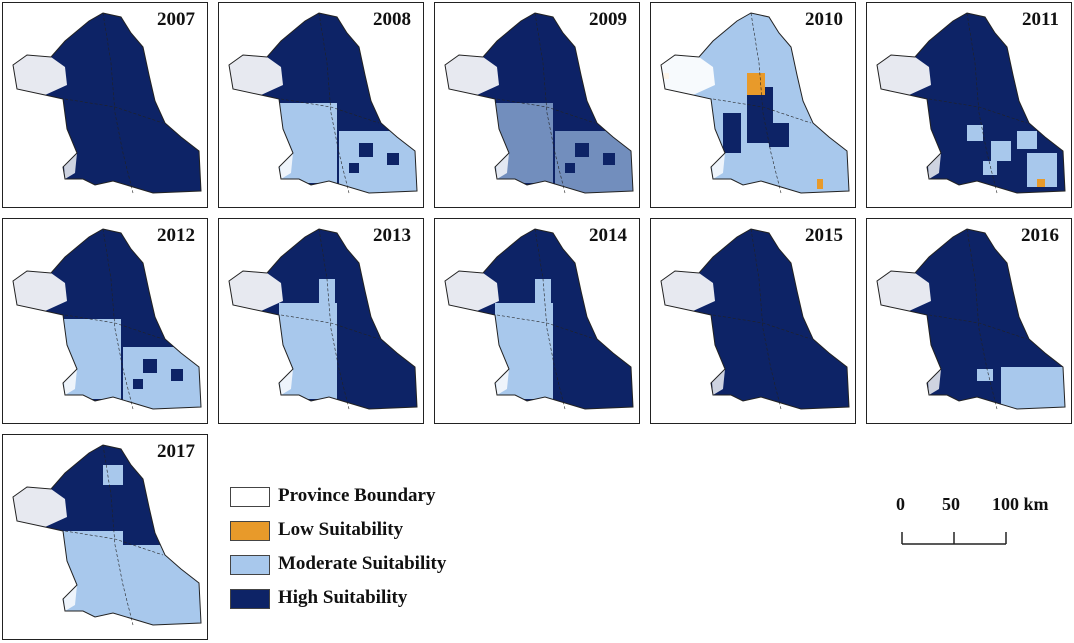  What do you see at coordinates (362, 563) in the screenshot?
I see `legend-label-moderate: Moderate Suitability` at bounding box center [362, 563].